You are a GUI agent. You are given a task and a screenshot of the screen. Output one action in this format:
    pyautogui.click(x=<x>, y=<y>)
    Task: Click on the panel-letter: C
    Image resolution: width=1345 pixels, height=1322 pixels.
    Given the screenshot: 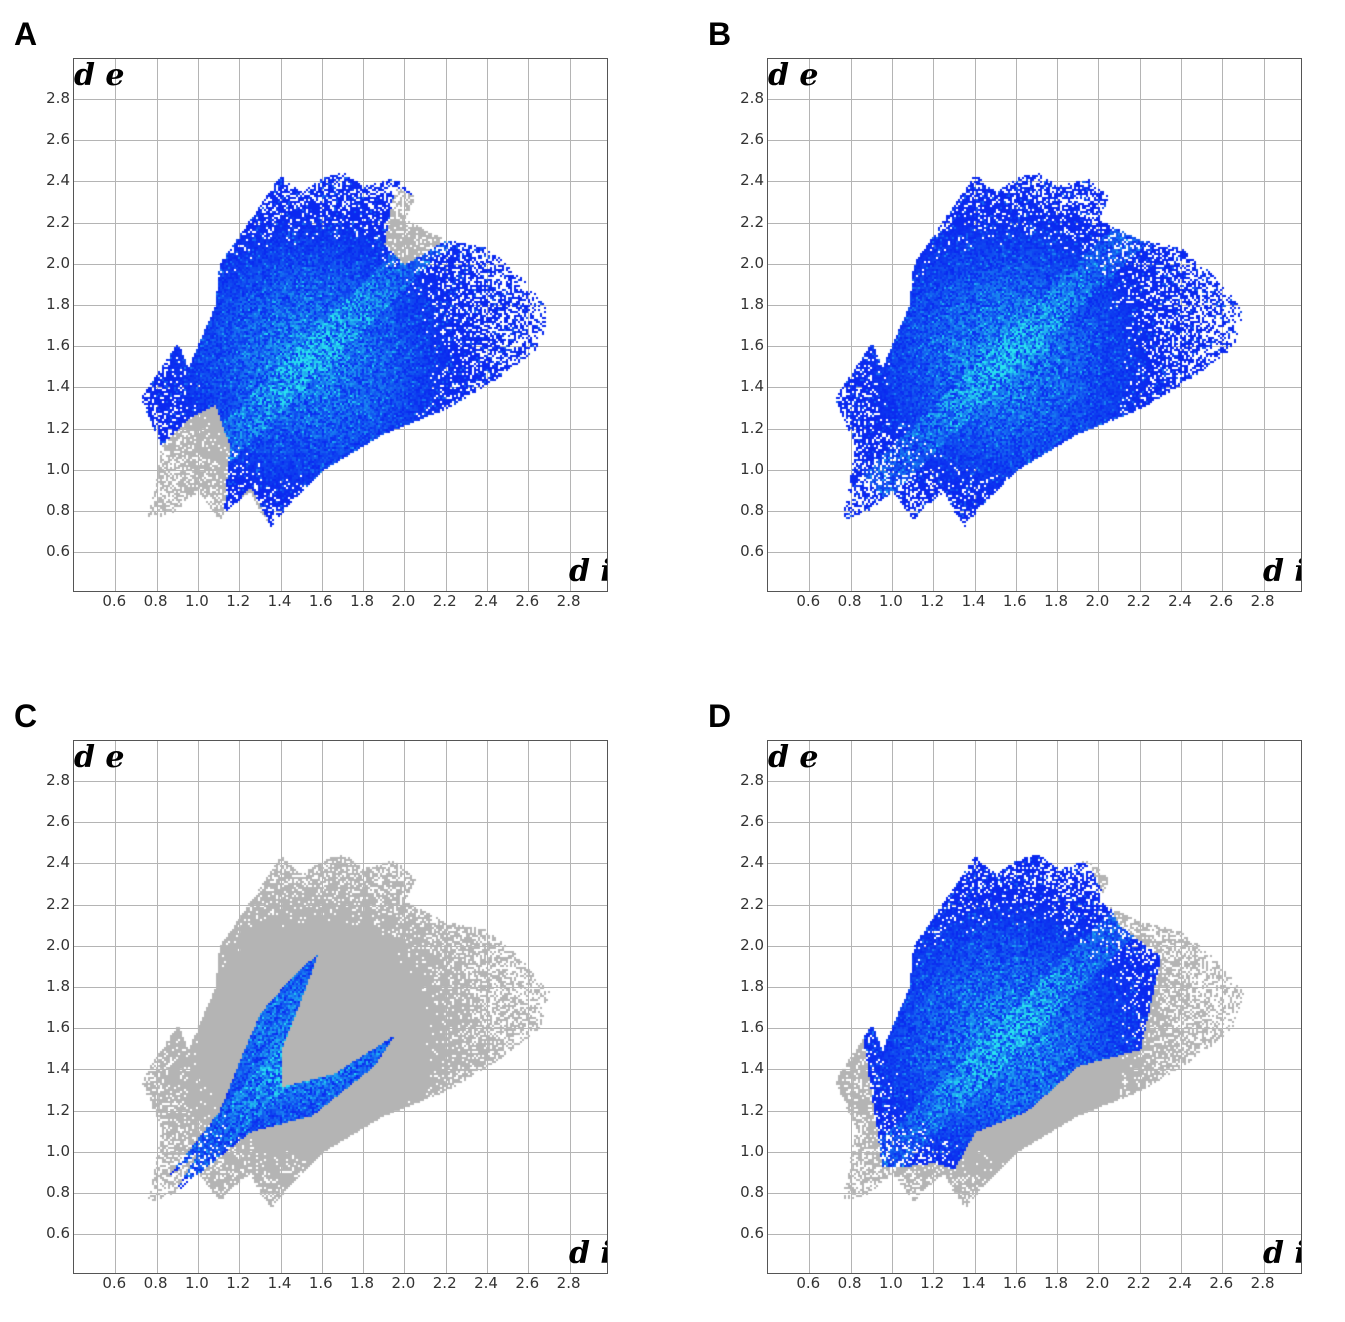 What is the action you would take?
    pyautogui.click(x=26, y=716)
    